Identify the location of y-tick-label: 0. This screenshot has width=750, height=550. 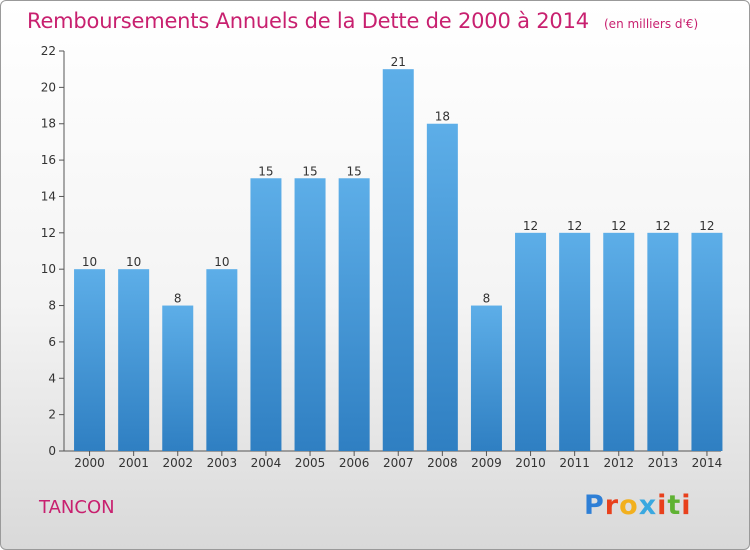
(52, 451).